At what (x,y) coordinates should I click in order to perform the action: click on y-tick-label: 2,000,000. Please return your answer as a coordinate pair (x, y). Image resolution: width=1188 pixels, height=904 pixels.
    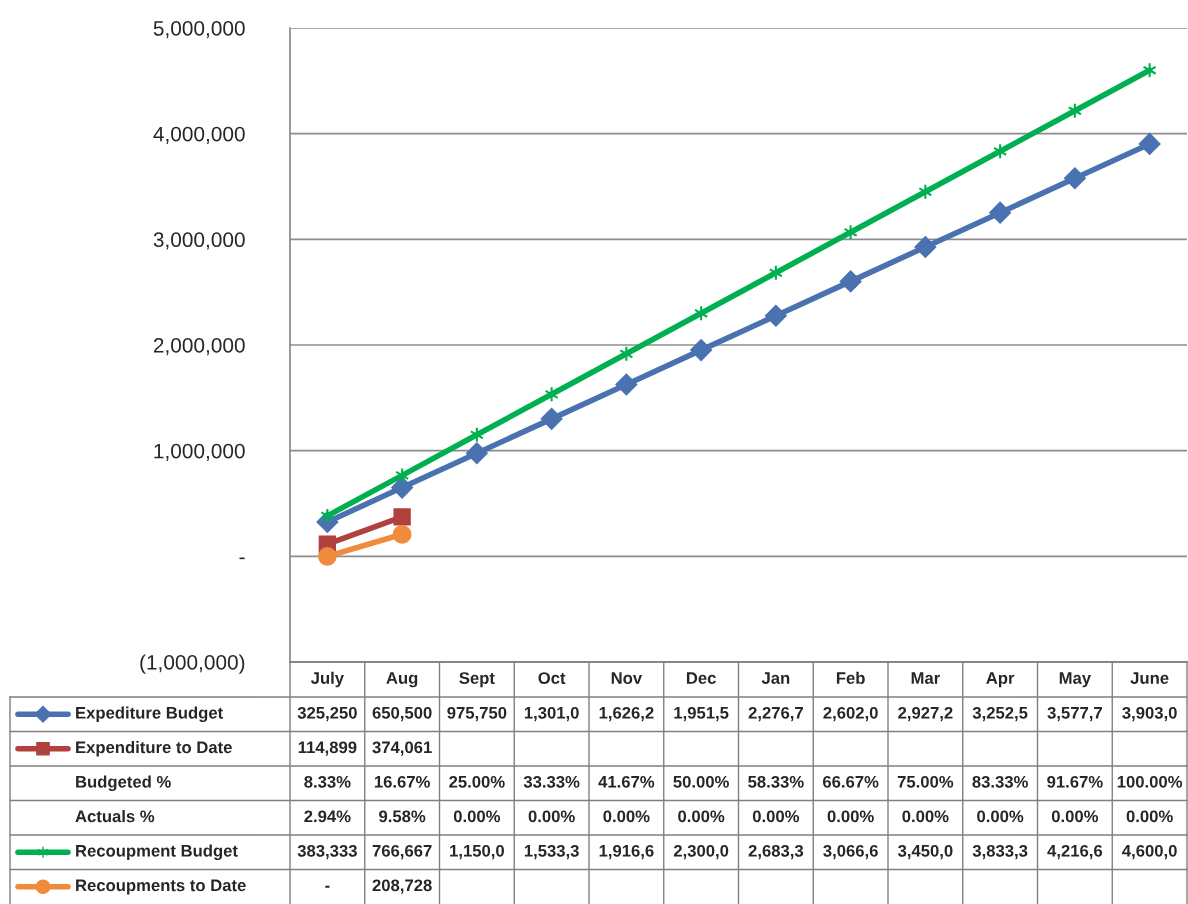
    Looking at the image, I should click on (199, 347).